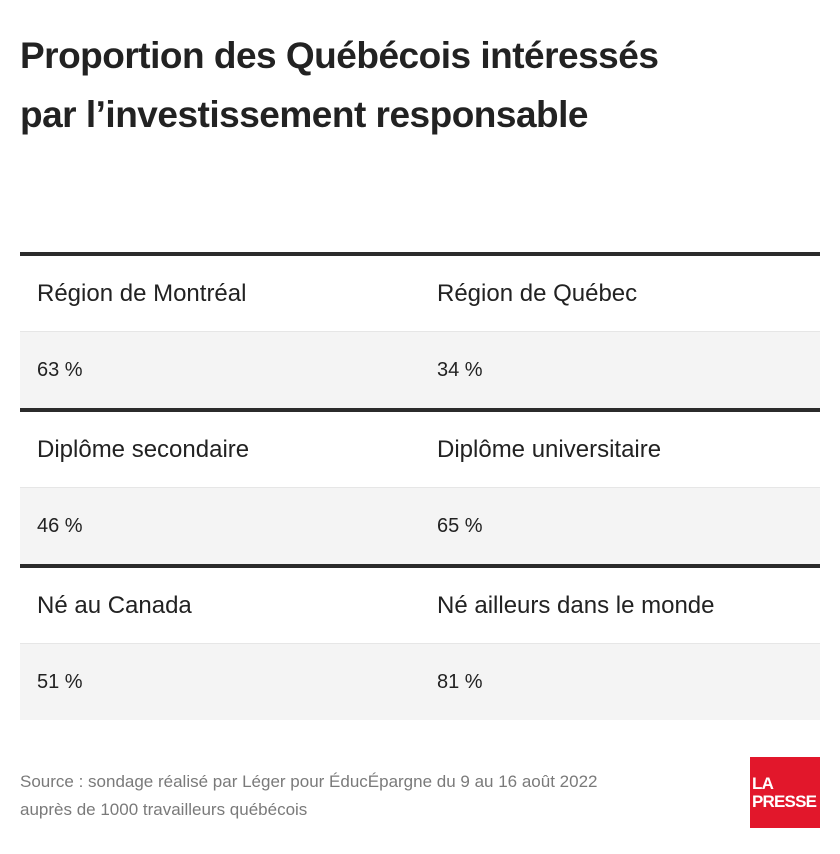  Describe the element at coordinates (420, 606) in the screenshot. I see `table-header-row: Né au Canada Né ailleurs dans le monde` at that location.